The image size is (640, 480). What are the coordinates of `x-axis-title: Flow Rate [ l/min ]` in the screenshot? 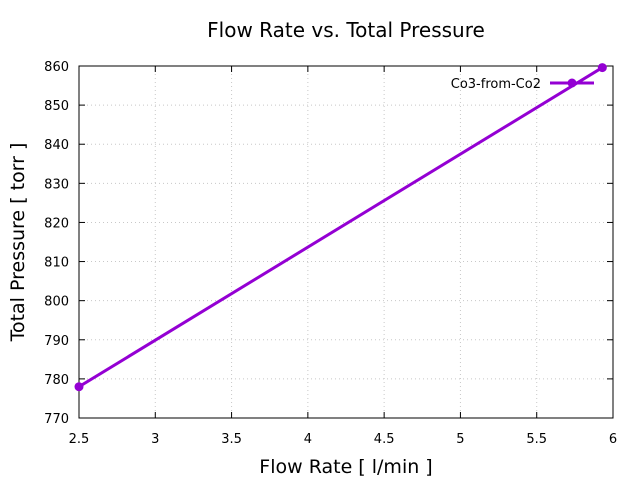 It's located at (345, 467).